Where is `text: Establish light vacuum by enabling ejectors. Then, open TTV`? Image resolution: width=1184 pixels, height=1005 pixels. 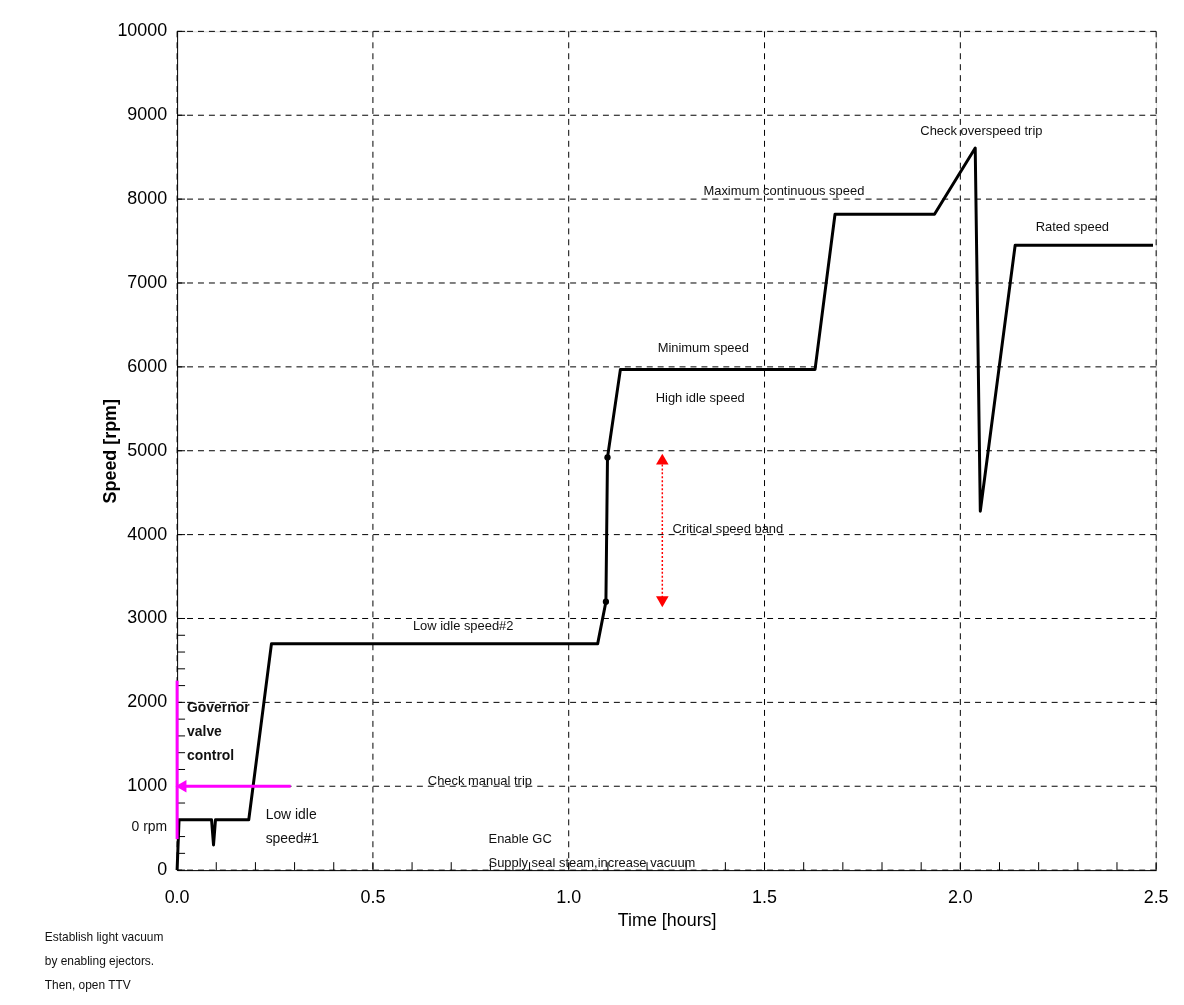
text: Establish light vacuum by enabling ejectors. Then, open TTV is located at coordinates (104, 960).